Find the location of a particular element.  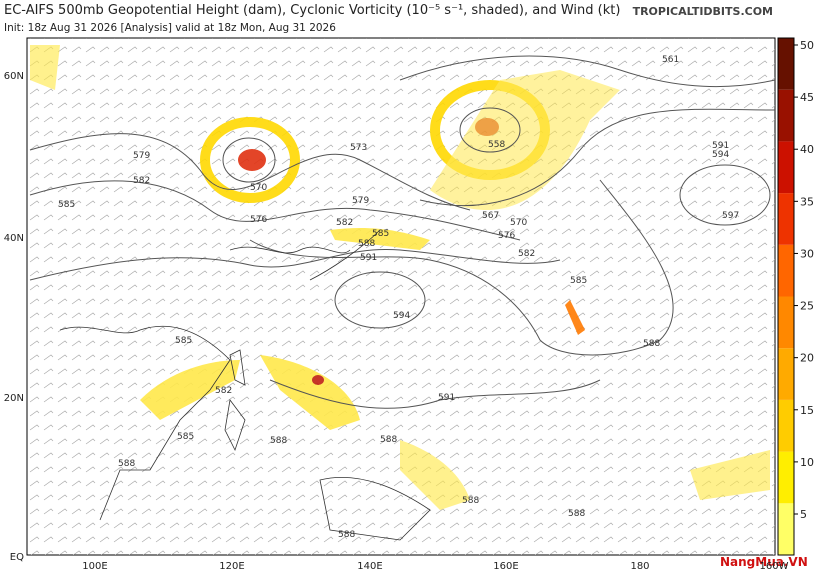

site: TROPICALTIDBITS.COM is located at coordinates (703, 11).